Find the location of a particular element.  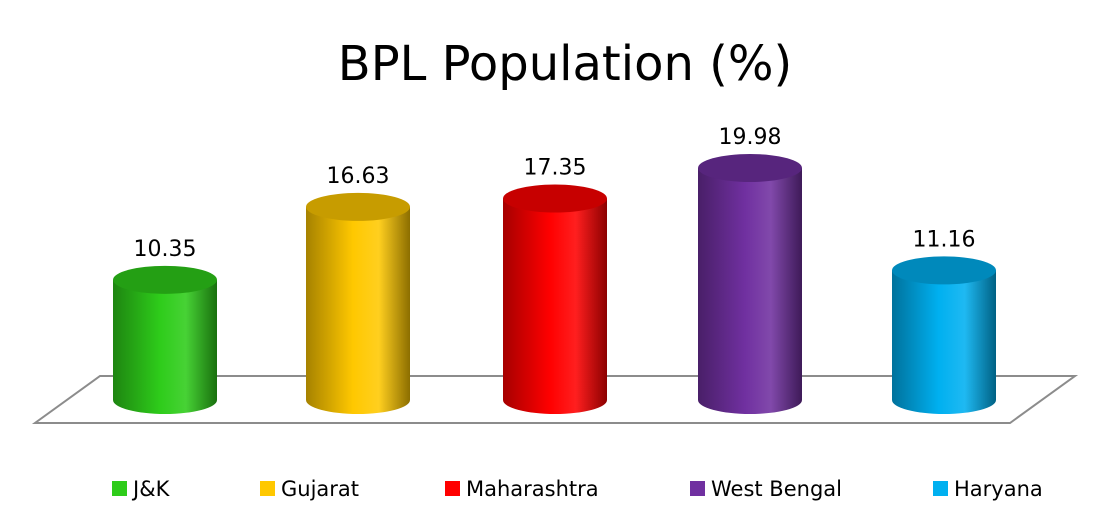

legend-label: Maharashtra is located at coordinates (532, 489).